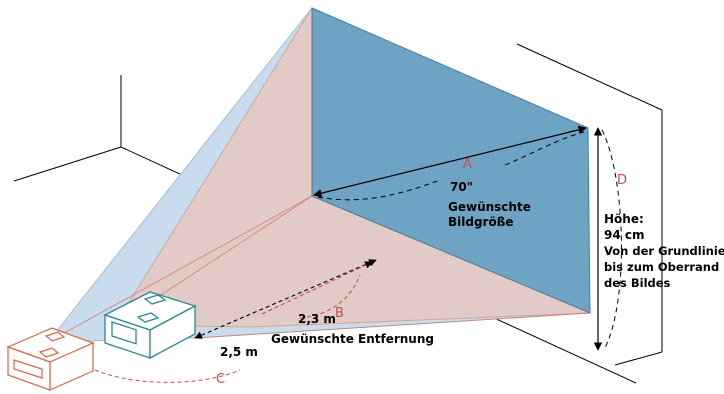  What do you see at coordinates (451, 166) in the screenshot?
I see `diagonal-dashed-arc` at bounding box center [451, 166].